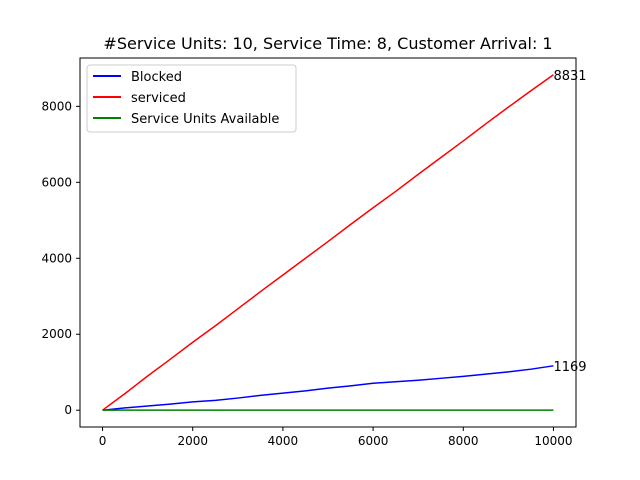  Describe the element at coordinates (192, 441) in the screenshot. I see `x-tick-label: 2000` at that location.